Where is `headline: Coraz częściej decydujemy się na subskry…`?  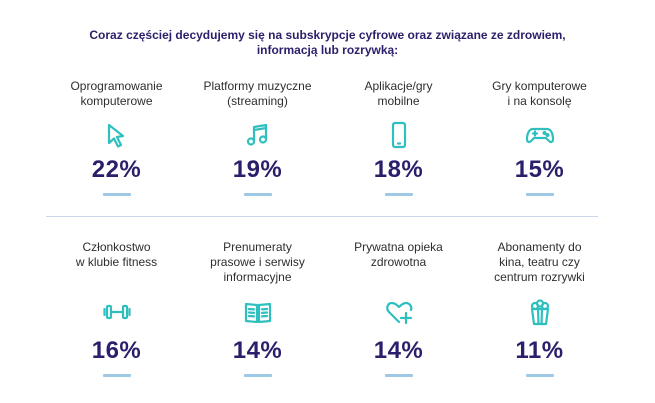 headline: Coraz częściej decydujemy się na subskry… is located at coordinates (327, 42).